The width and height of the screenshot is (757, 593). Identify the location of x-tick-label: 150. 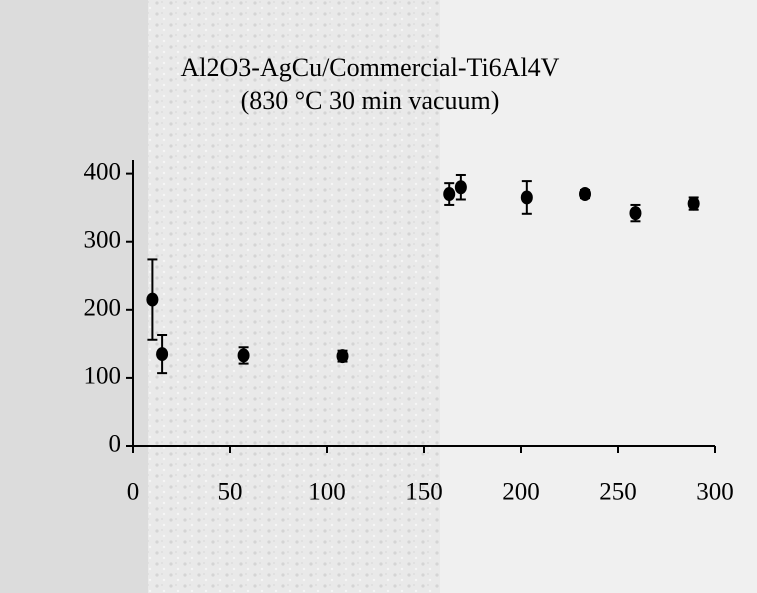
(424, 492).